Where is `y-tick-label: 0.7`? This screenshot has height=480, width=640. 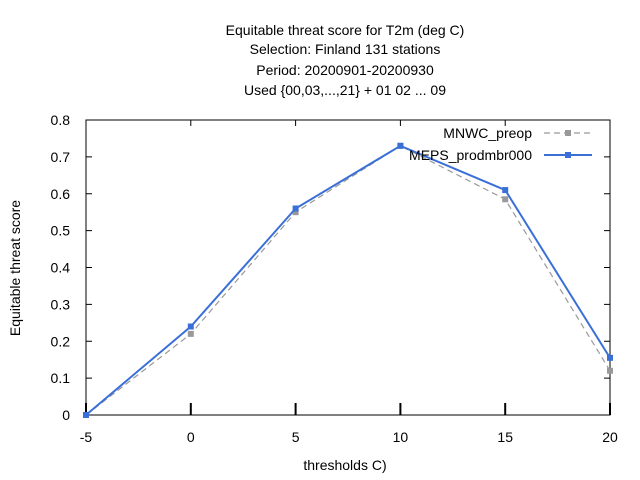 y-tick-label: 0.7 is located at coordinates (61, 157).